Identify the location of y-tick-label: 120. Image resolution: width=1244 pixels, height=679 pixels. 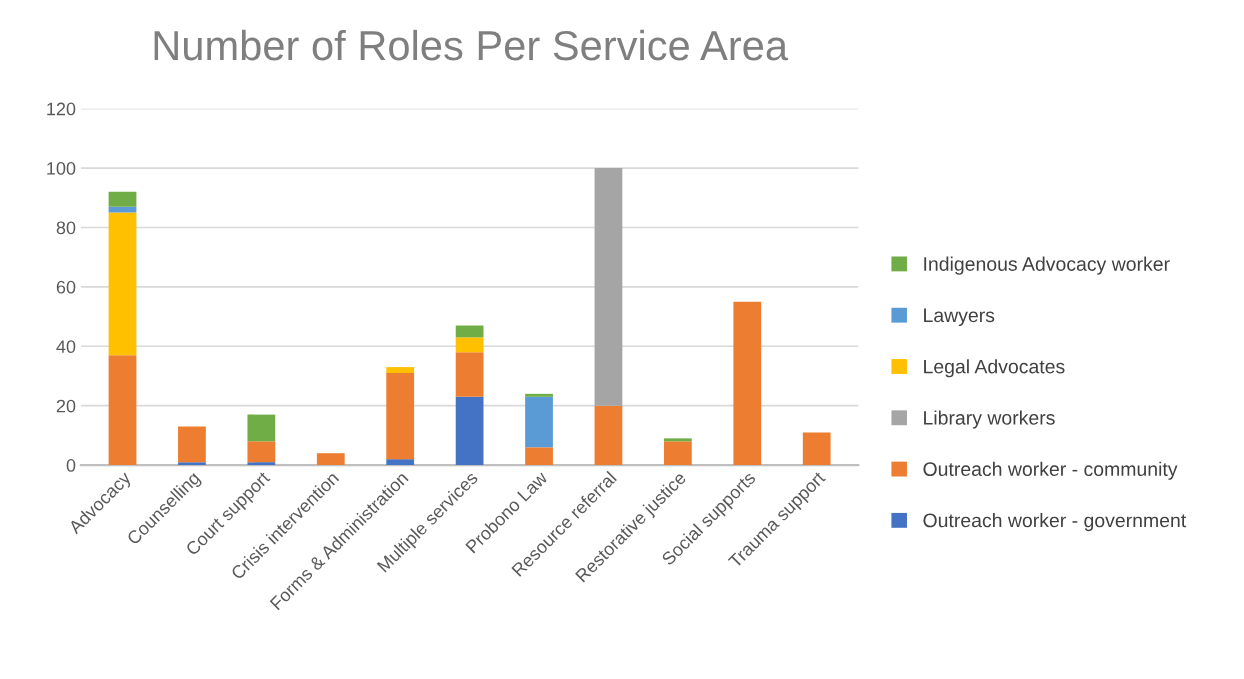
(61, 109).